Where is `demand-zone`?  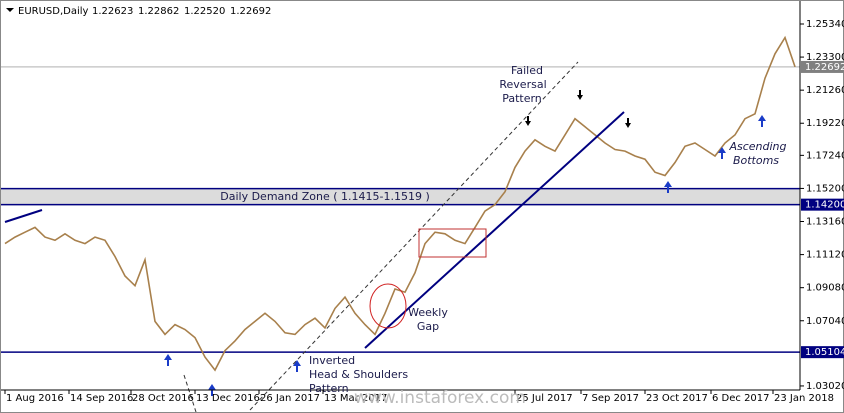 demand-zone is located at coordinates (400, 197).